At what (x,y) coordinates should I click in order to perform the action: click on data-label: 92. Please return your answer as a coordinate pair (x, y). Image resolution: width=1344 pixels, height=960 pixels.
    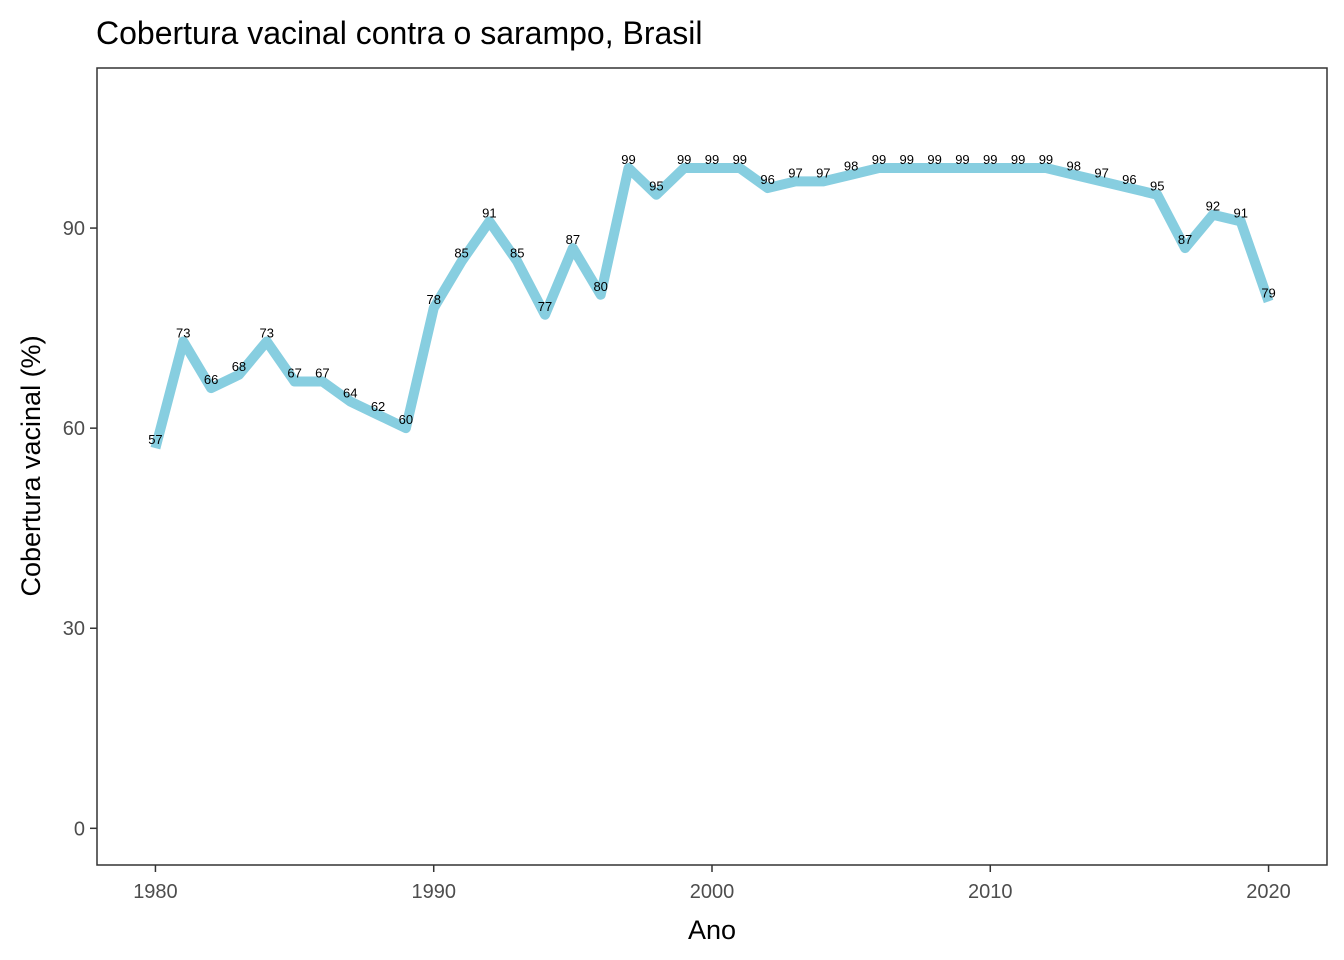
    Looking at the image, I should click on (1213, 206).